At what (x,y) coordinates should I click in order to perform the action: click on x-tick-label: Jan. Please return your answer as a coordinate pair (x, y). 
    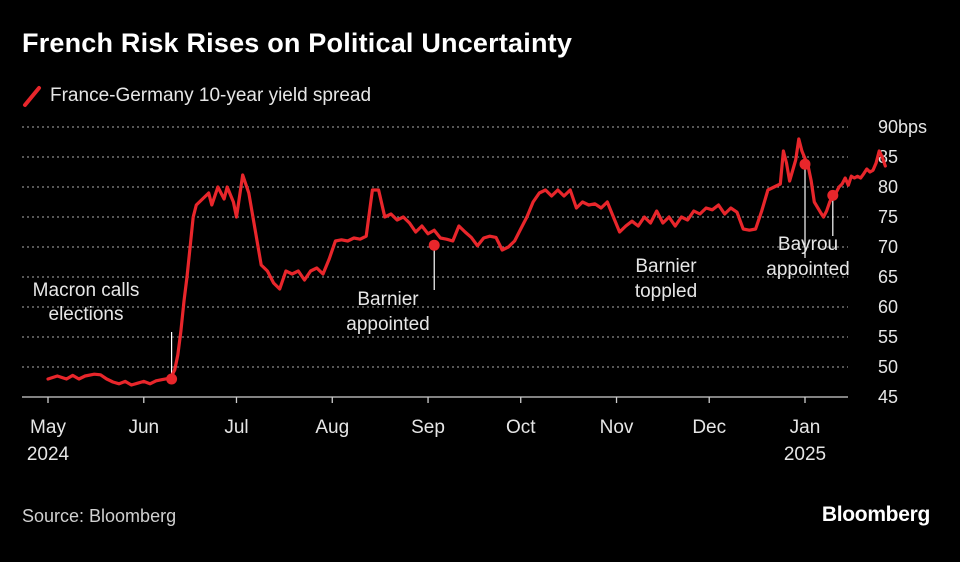
    Looking at the image, I should click on (805, 427).